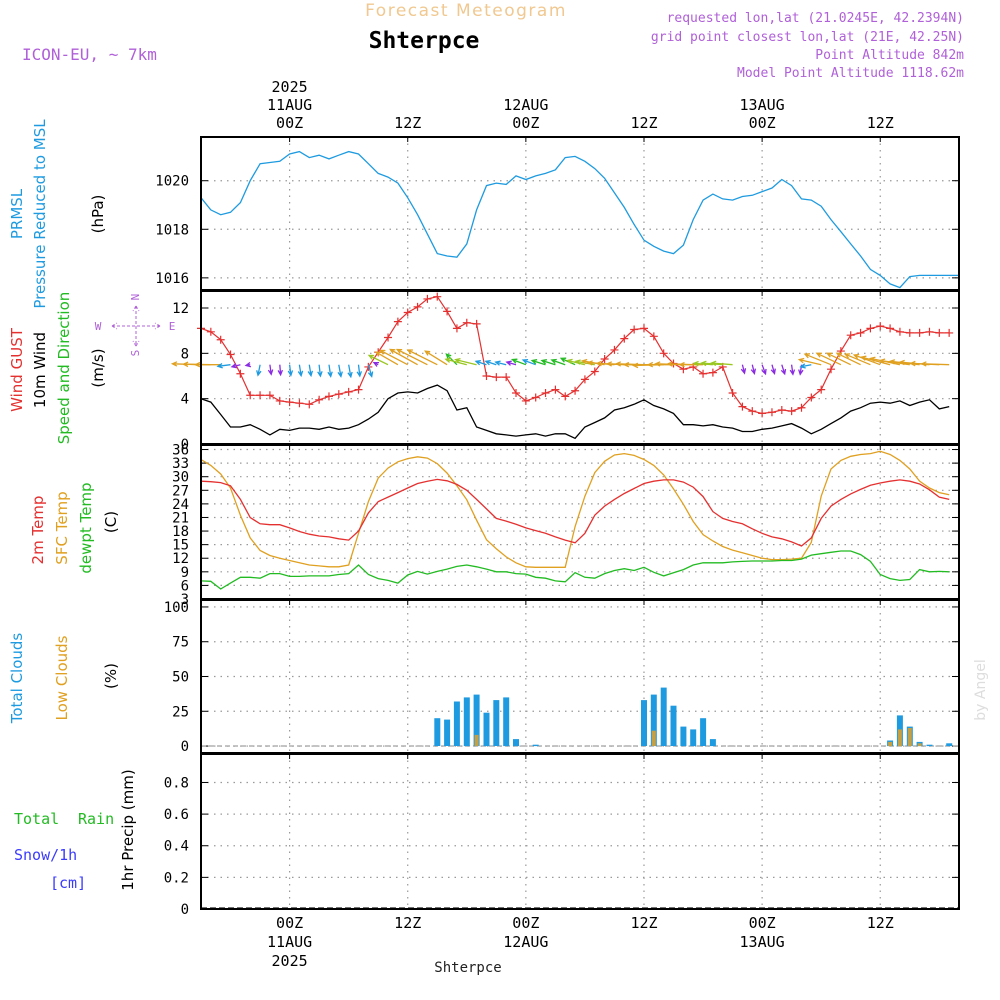 Image resolution: width=1000 pixels, height=1000 pixels. I want to click on precip-label-unit: 1hr Precip (mm), so click(128, 829).